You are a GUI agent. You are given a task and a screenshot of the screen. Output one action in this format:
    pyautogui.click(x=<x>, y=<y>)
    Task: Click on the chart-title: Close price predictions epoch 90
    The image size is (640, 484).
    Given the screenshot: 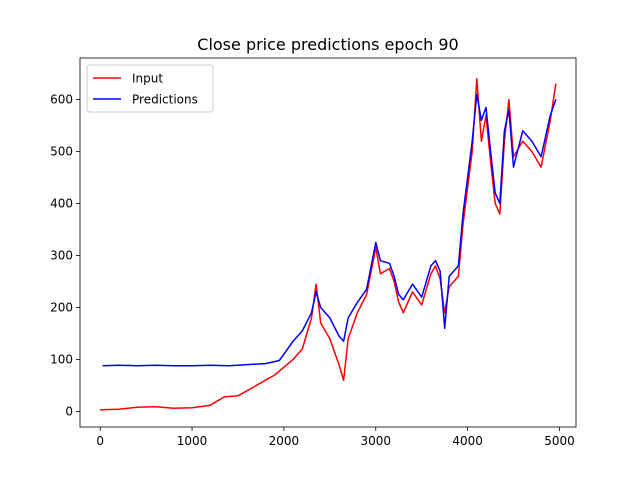 What is the action you would take?
    pyautogui.click(x=327, y=44)
    